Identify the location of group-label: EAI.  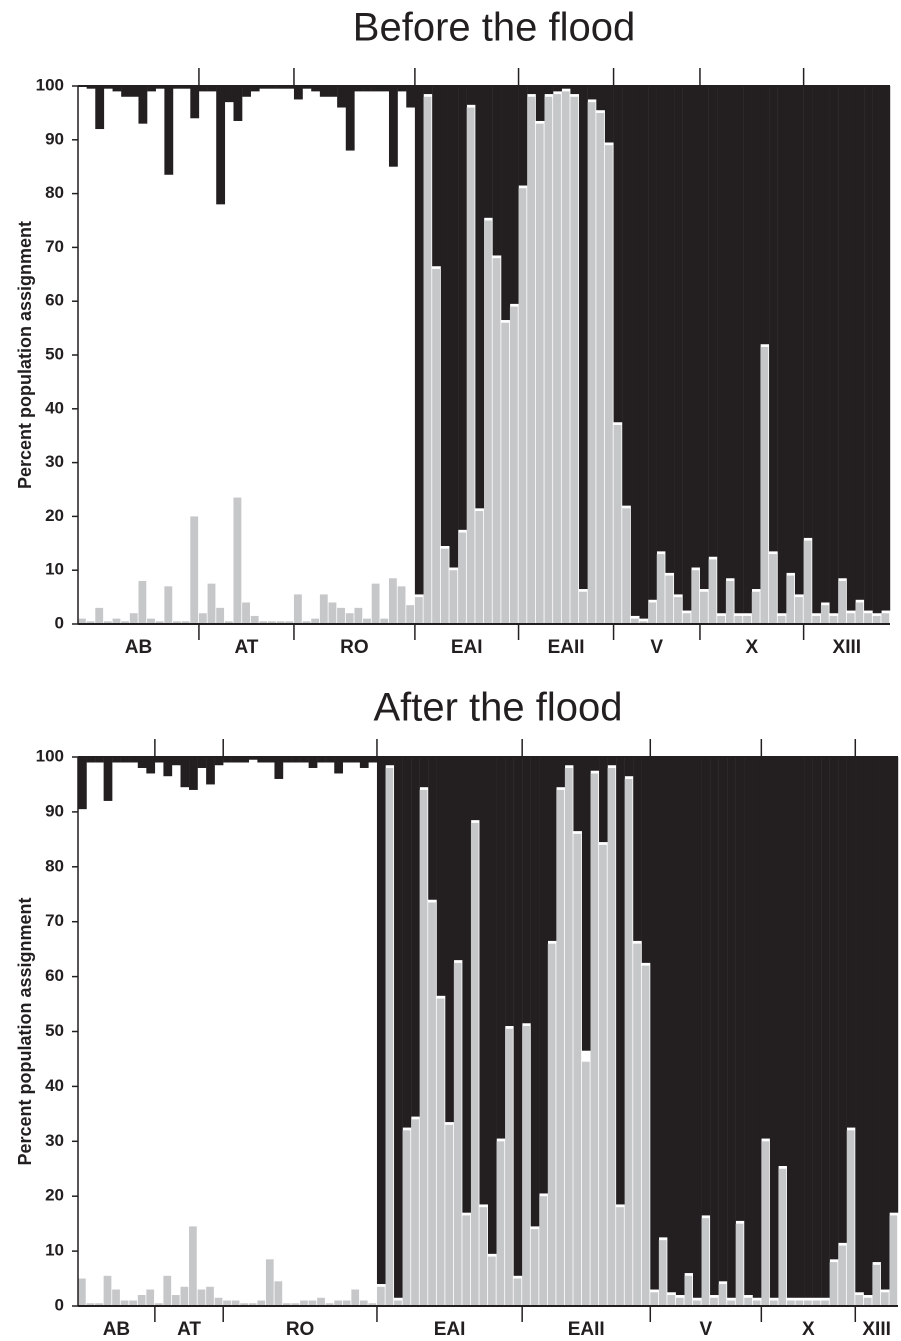
(467, 647).